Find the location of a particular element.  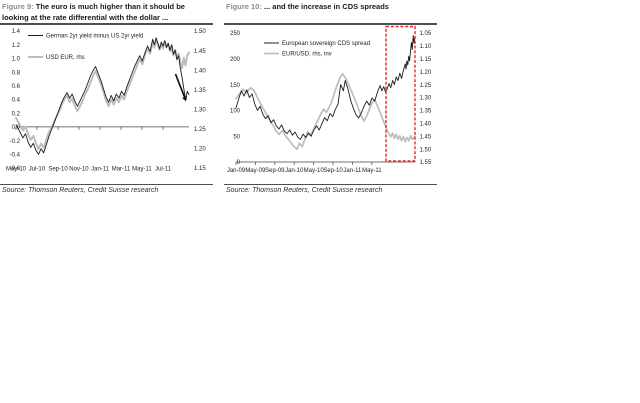

arrow-annotation-line is located at coordinates (180, 85).